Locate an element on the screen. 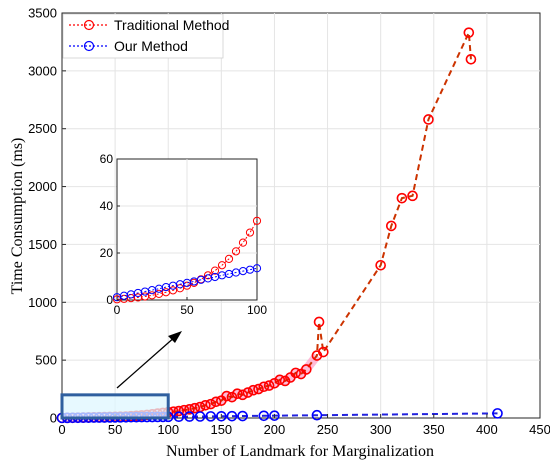 This screenshot has width=550, height=465. legend-label-ours: Our Method is located at coordinates (151, 46).